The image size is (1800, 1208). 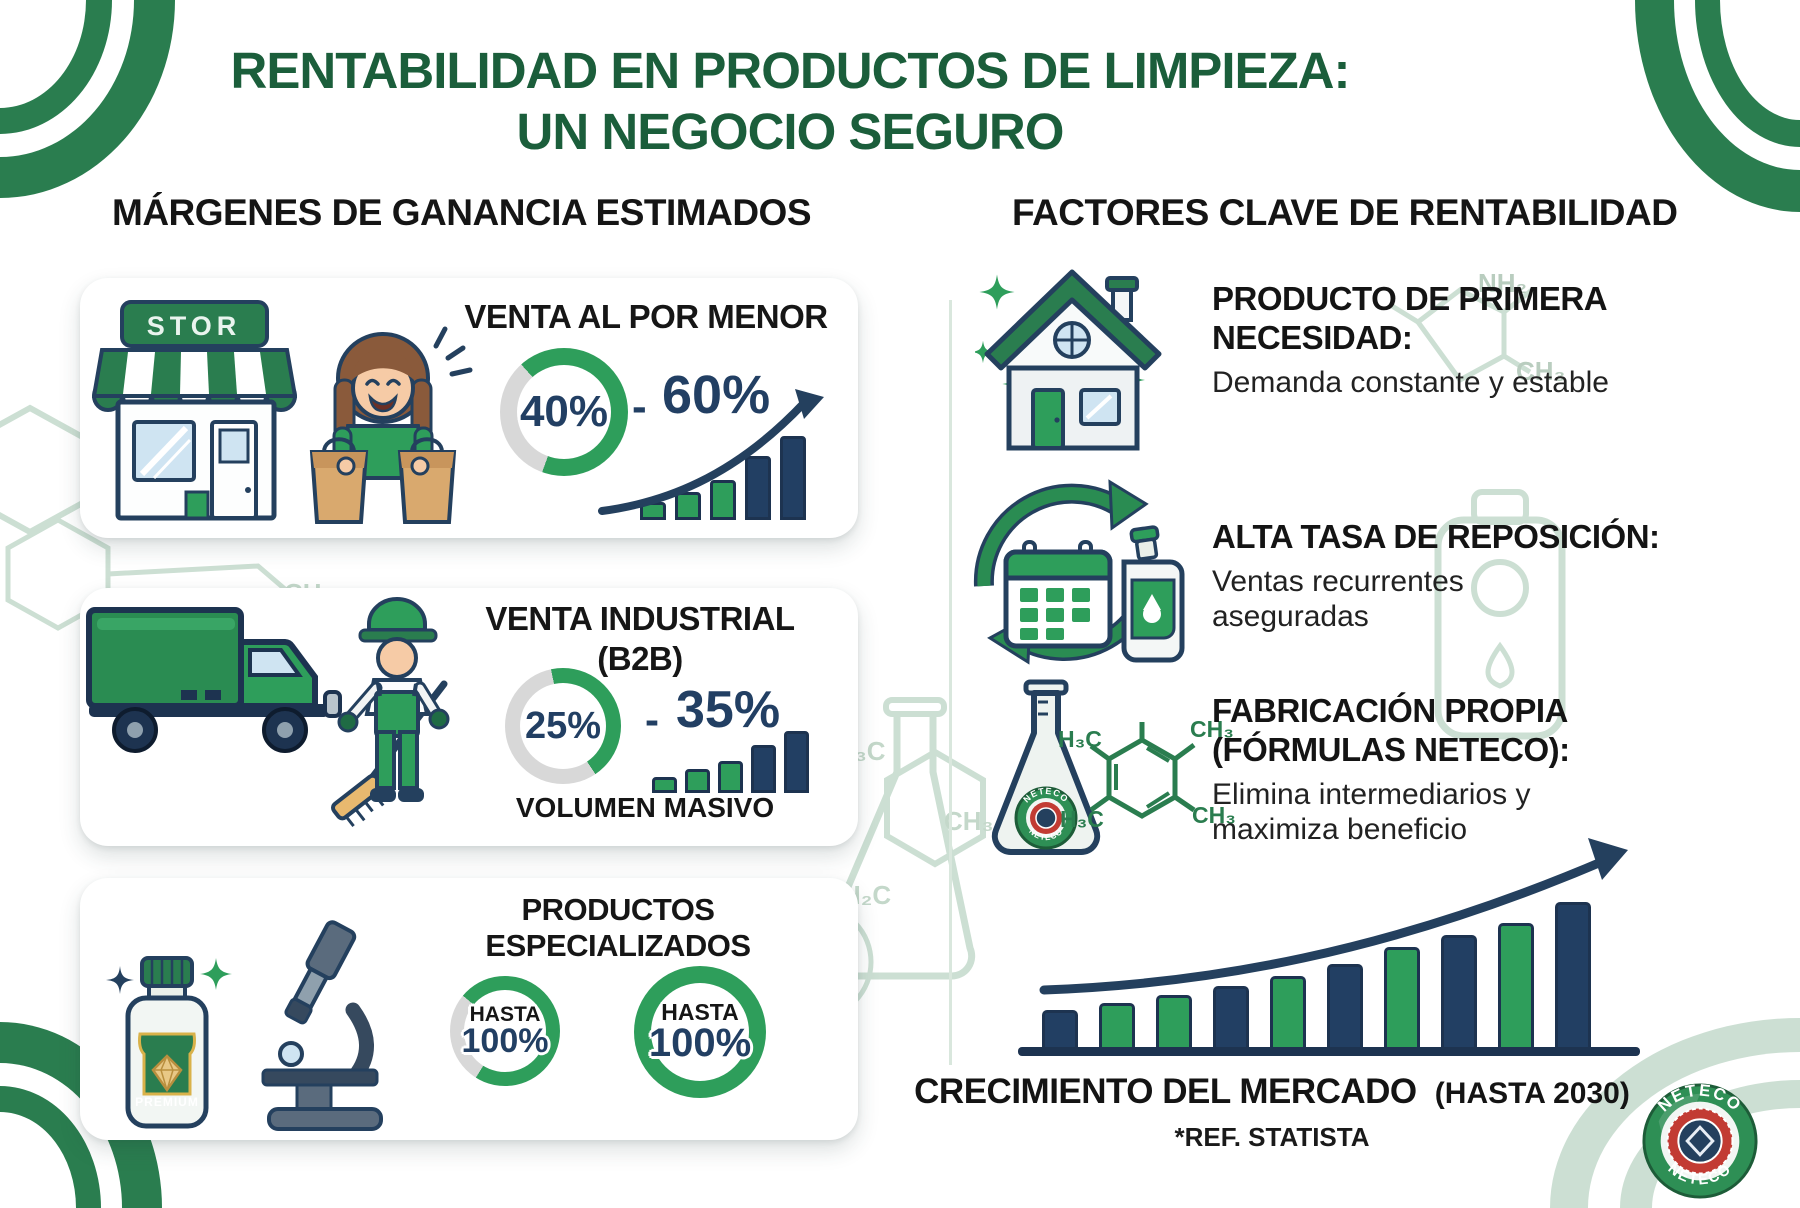 I want to click on card-retail-title: VENTA AL POR MENOR, so click(x=646, y=316).